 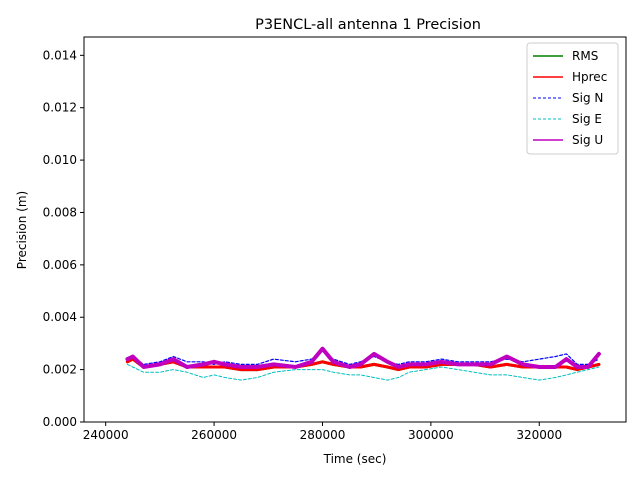 What do you see at coordinates (363, 372) in the screenshot?
I see `series-line-sig-e` at bounding box center [363, 372].